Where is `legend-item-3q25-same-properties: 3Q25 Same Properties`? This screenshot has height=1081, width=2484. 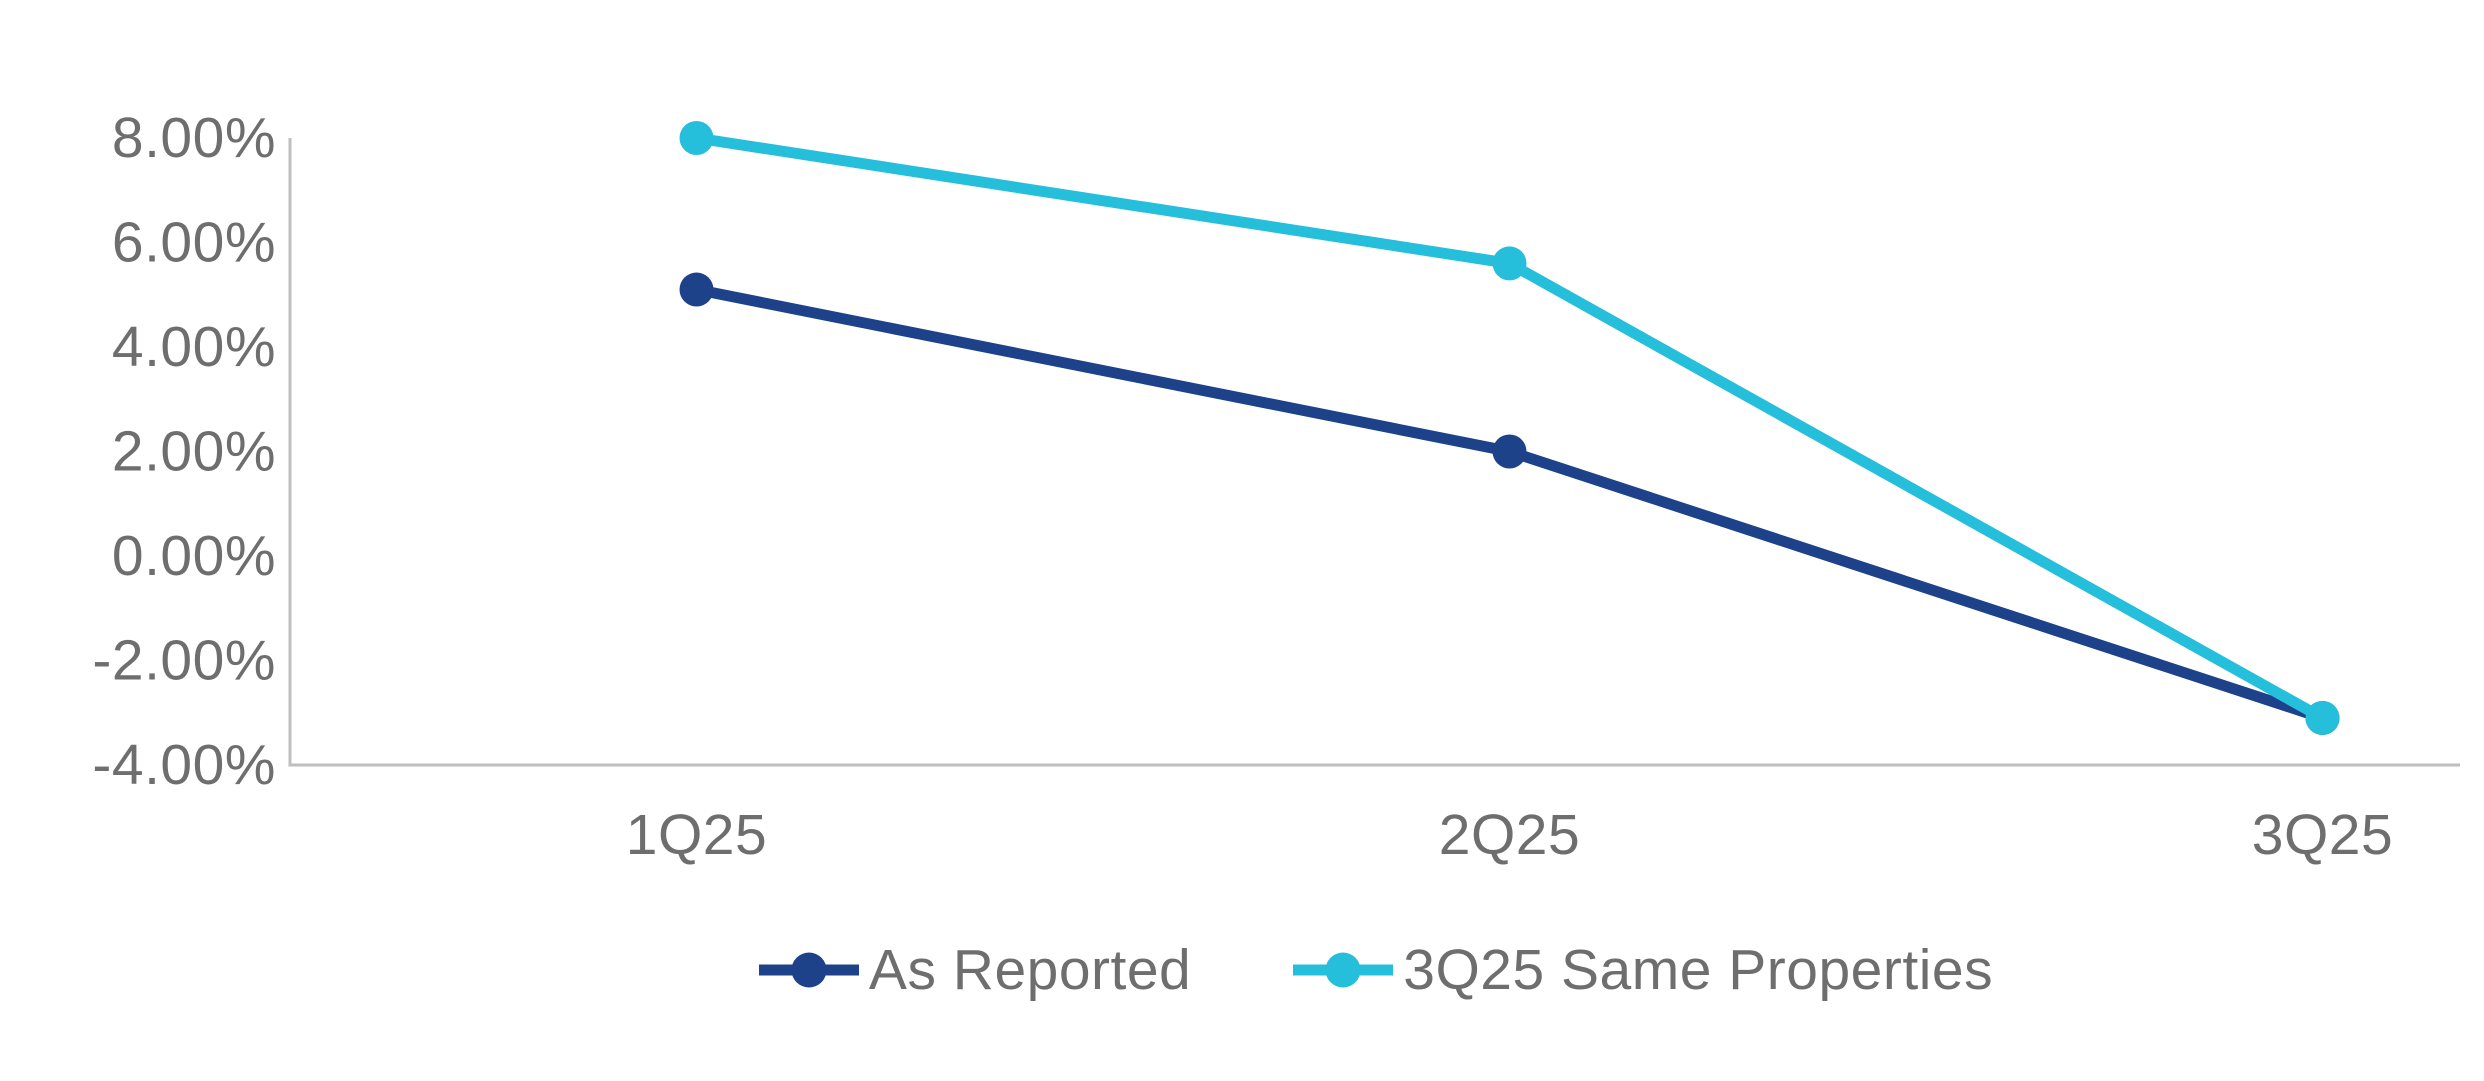
legend-item-3q25-same-properties: 3Q25 Same Properties is located at coordinates (1642, 970).